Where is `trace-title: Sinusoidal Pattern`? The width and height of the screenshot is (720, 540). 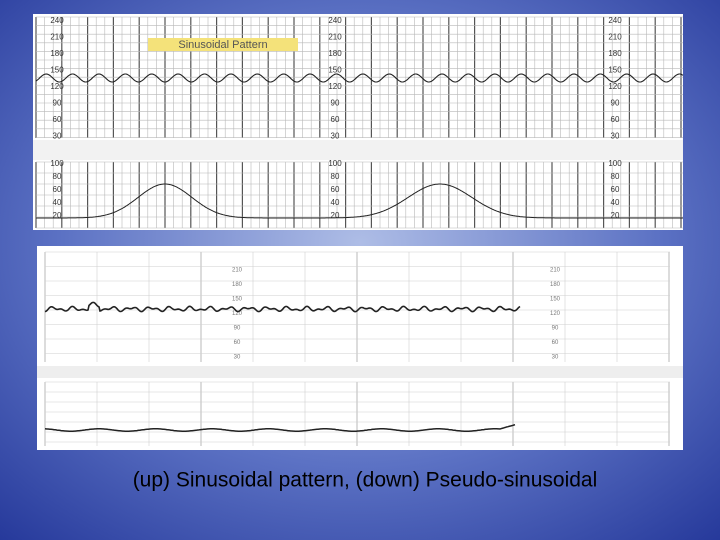 trace-title: Sinusoidal Pattern is located at coordinates (222, 45).